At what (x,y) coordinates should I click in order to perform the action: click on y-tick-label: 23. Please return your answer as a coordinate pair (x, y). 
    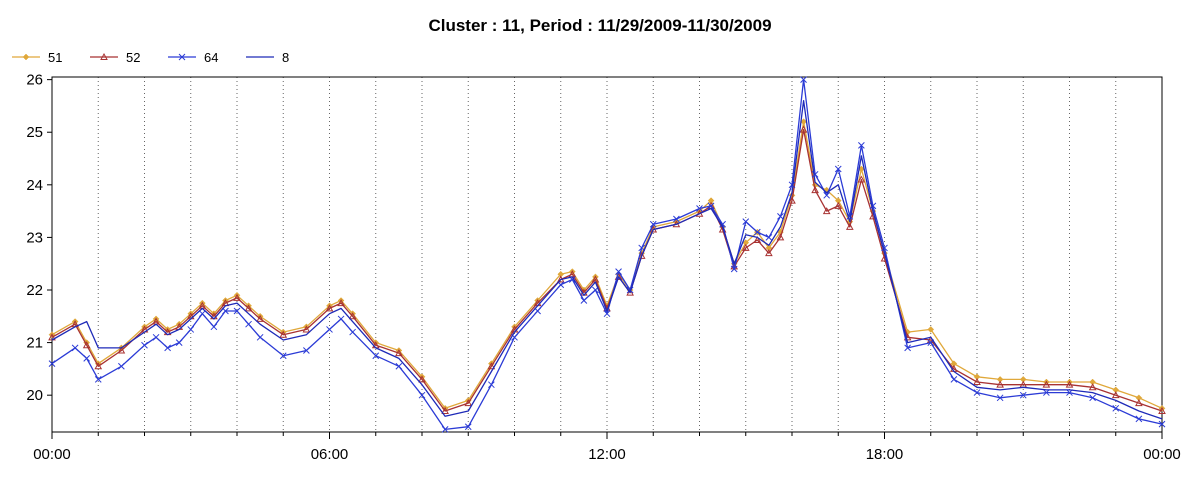
    Looking at the image, I should click on (34, 237).